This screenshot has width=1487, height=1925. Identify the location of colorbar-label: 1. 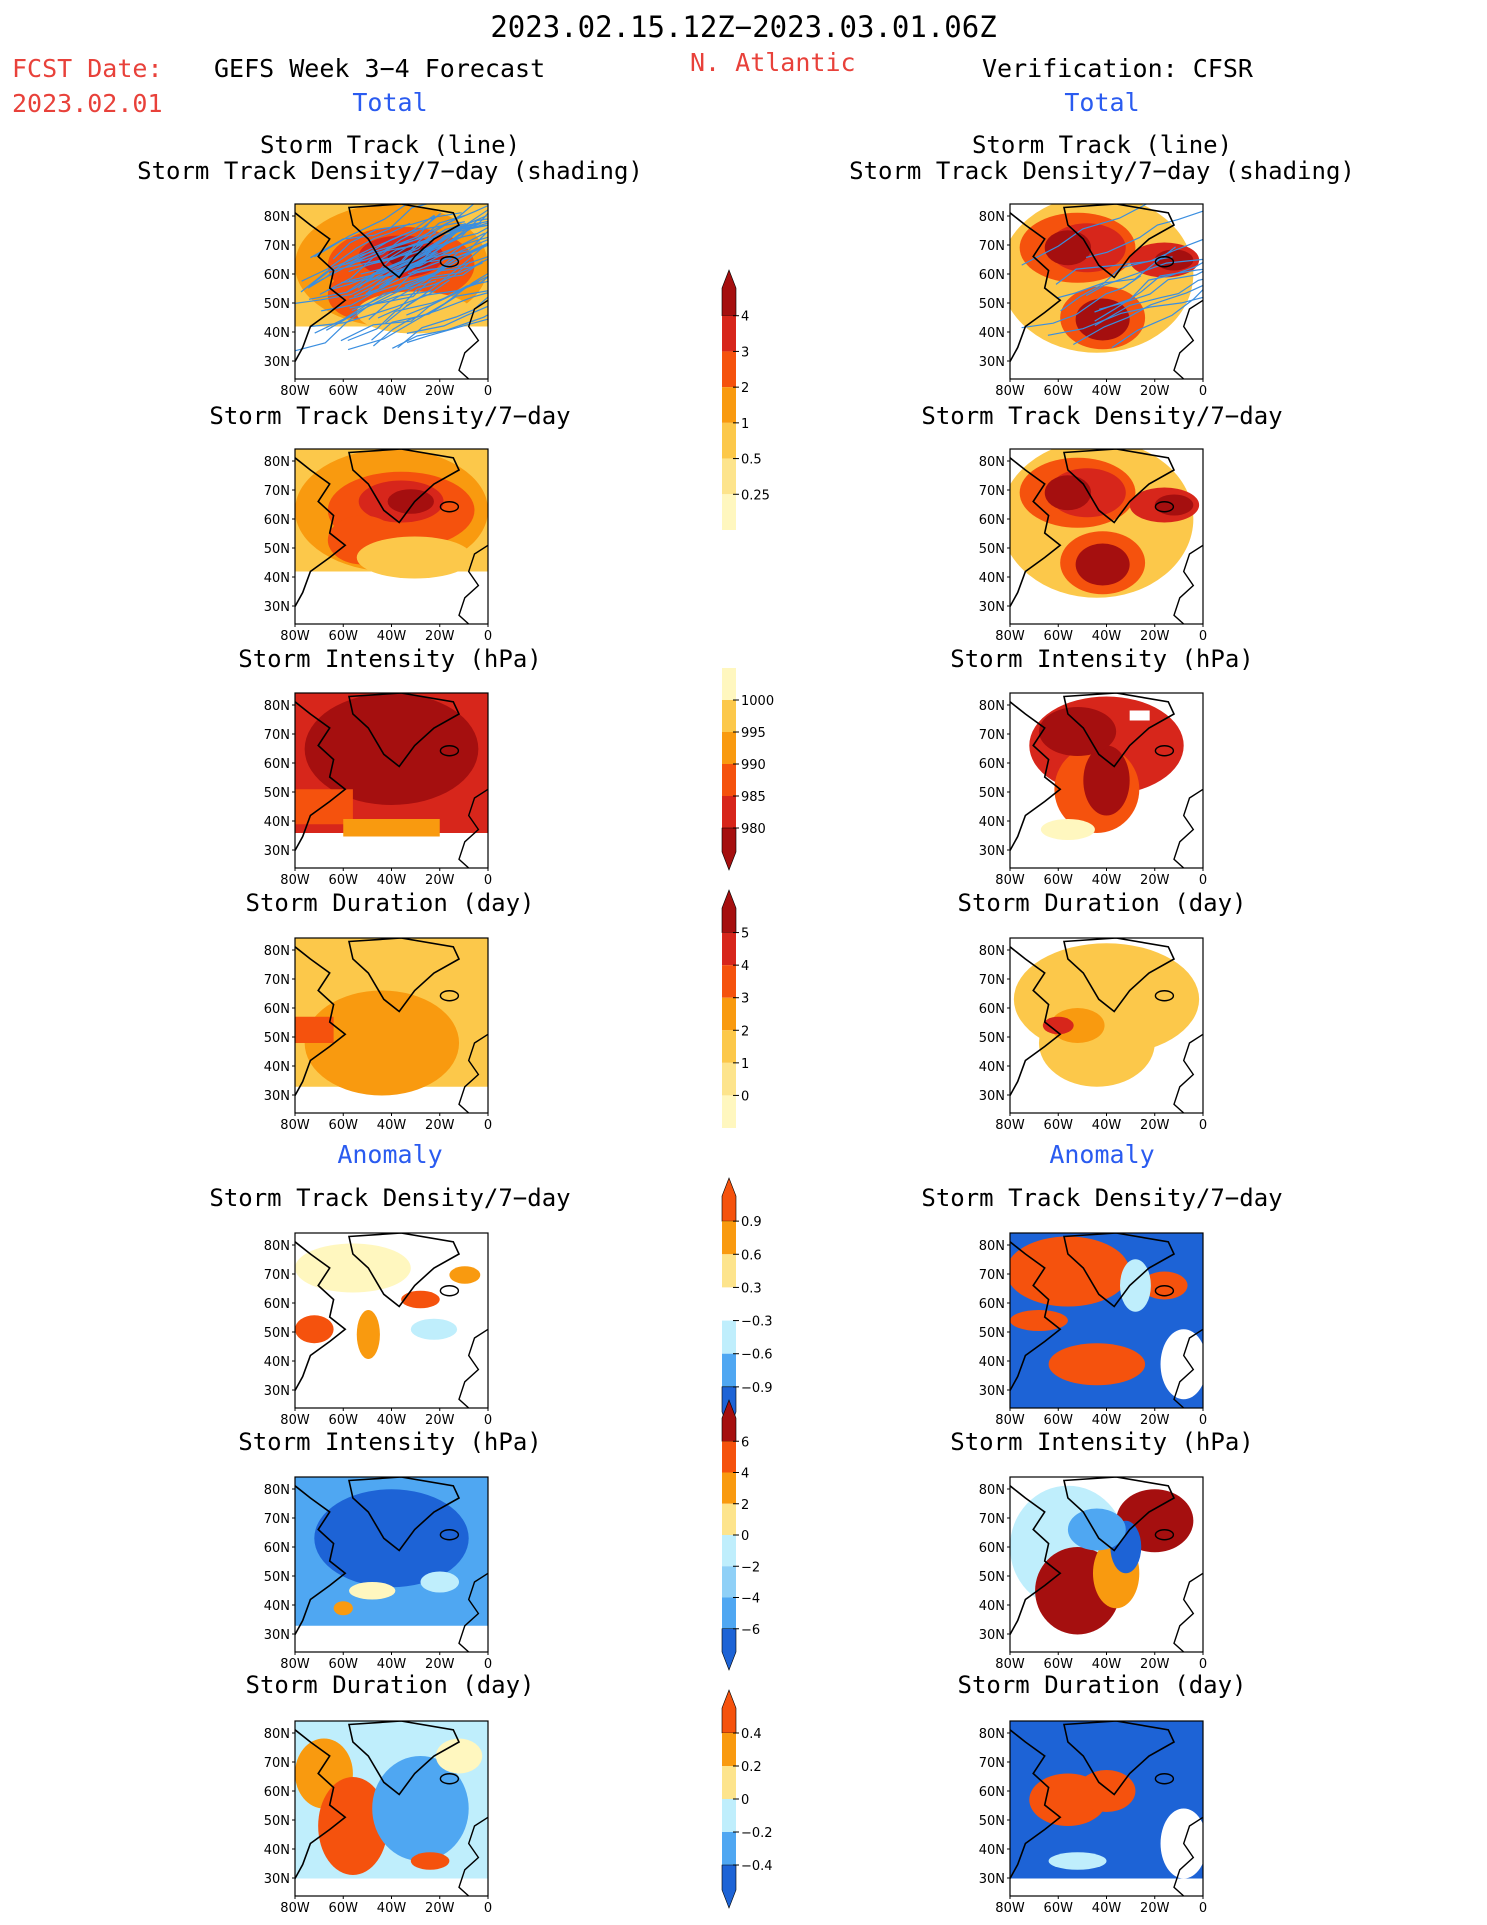
(745, 424).